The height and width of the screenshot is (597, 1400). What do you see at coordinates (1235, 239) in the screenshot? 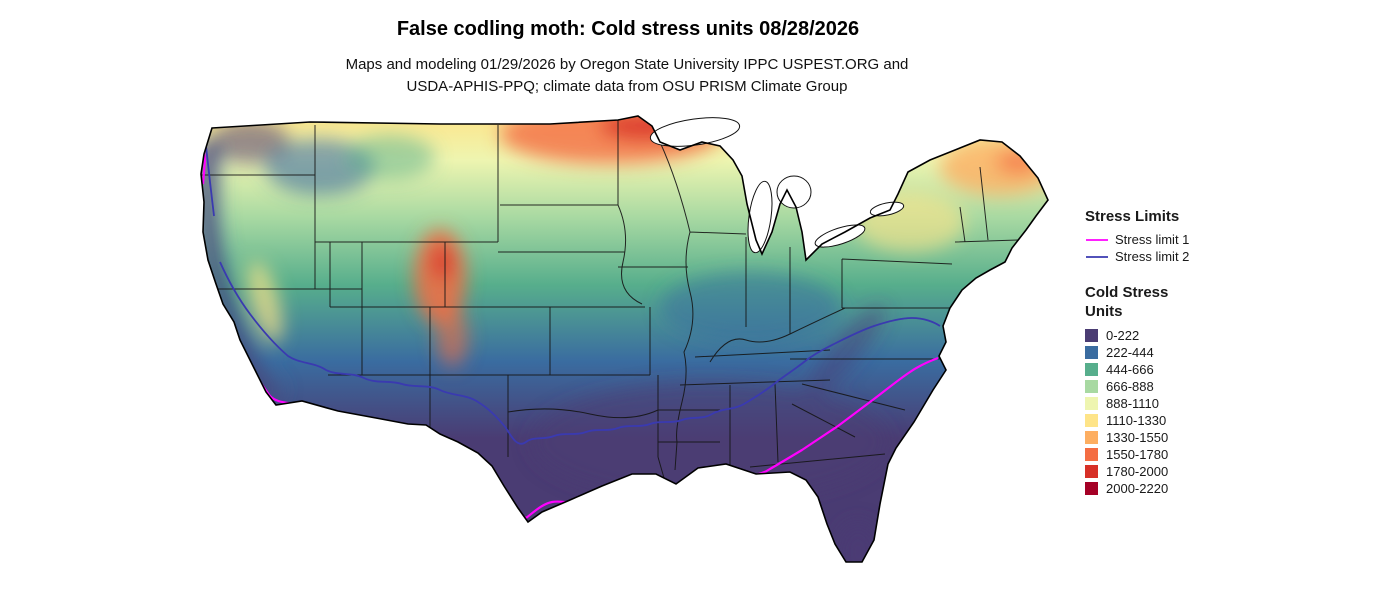
I see `legend-item-stress-limit-1: Stress limit 1` at bounding box center [1235, 239].